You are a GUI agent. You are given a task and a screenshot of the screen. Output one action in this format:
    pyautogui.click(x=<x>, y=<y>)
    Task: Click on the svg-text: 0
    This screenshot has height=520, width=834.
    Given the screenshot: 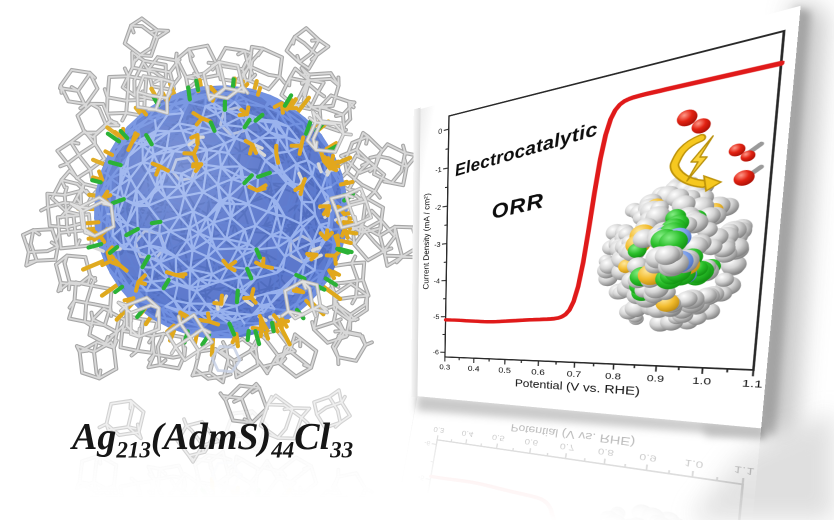 What is the action you would take?
    pyautogui.click(x=440, y=132)
    